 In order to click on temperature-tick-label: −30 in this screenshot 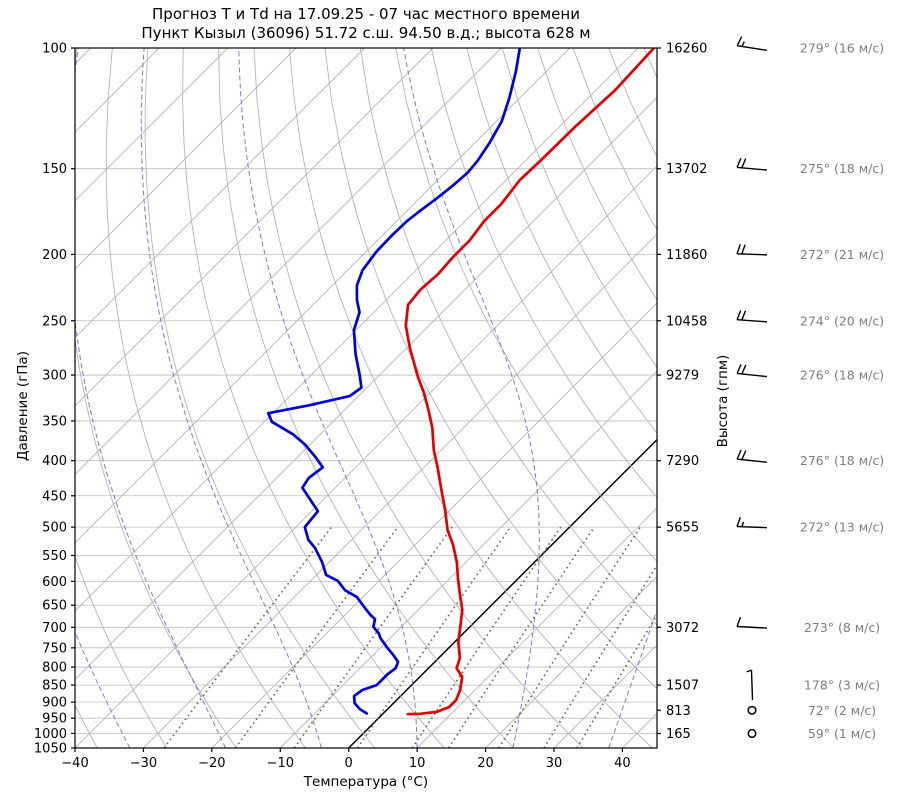, I will do `click(143, 763)`.